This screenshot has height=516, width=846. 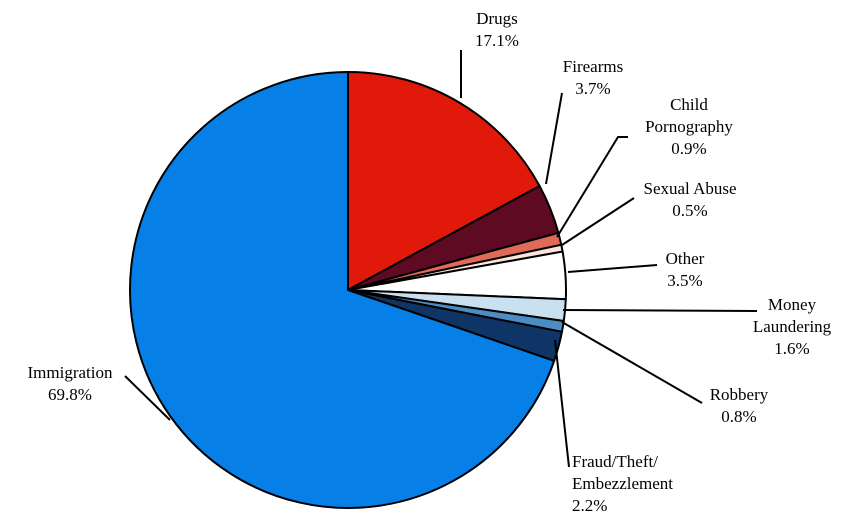 I want to click on leader-line-child-pornography, so click(x=592, y=187).